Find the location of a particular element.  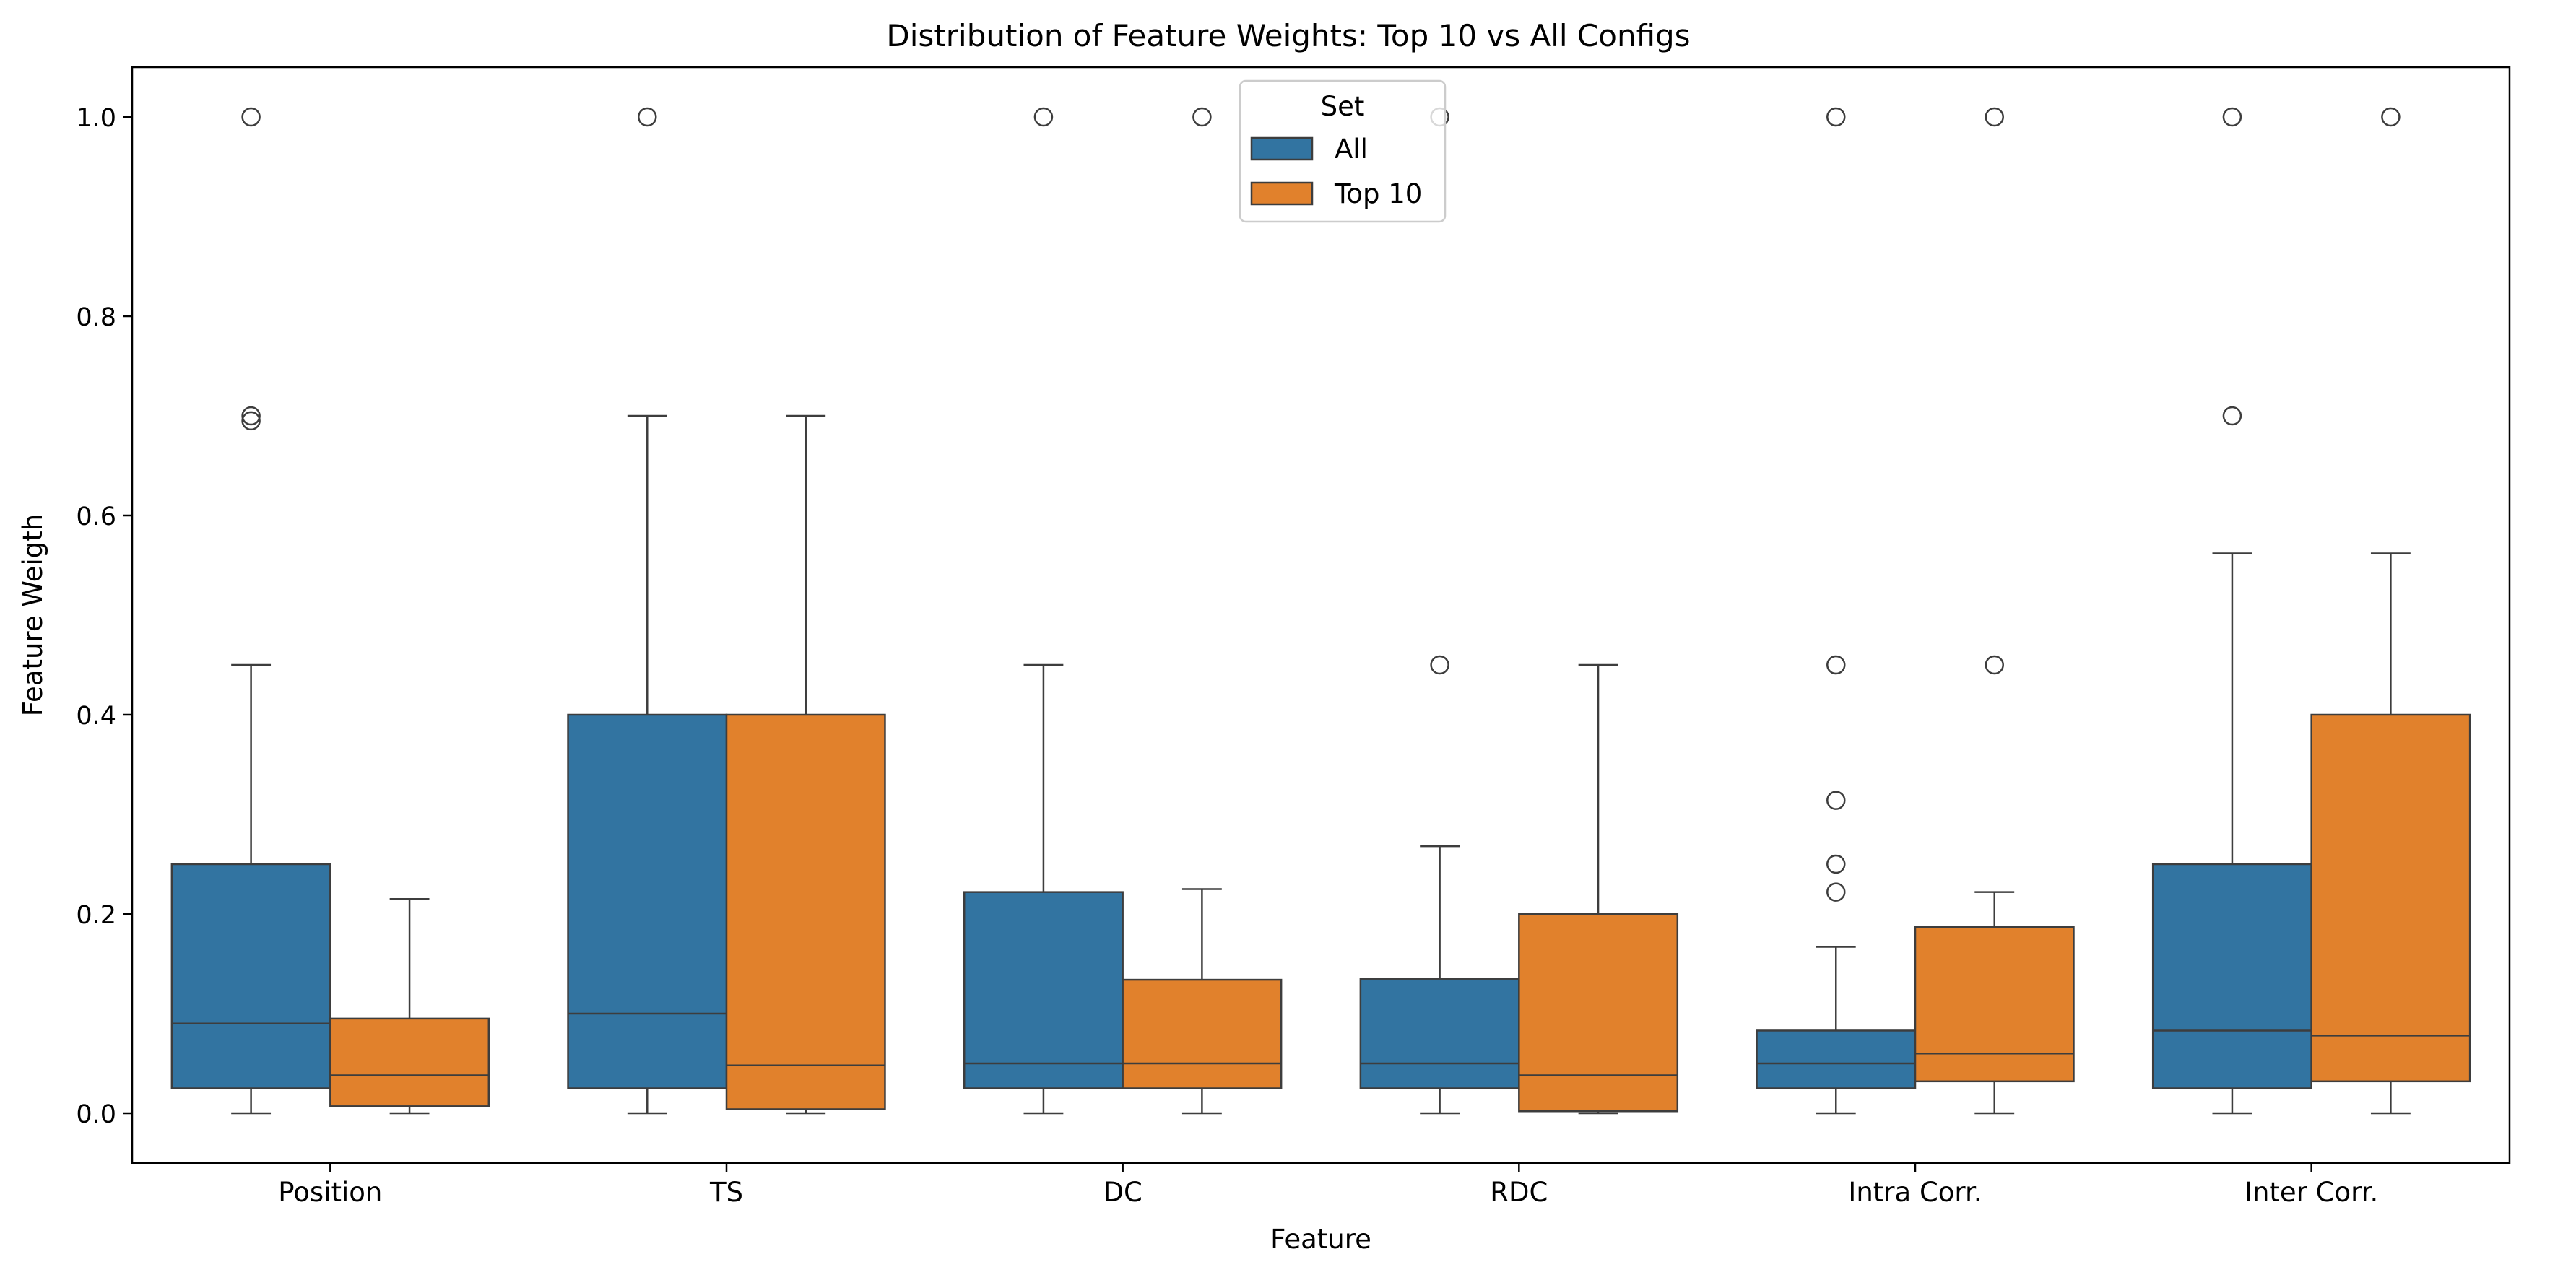

y-tick-label: 0.8 is located at coordinates (96, 317).